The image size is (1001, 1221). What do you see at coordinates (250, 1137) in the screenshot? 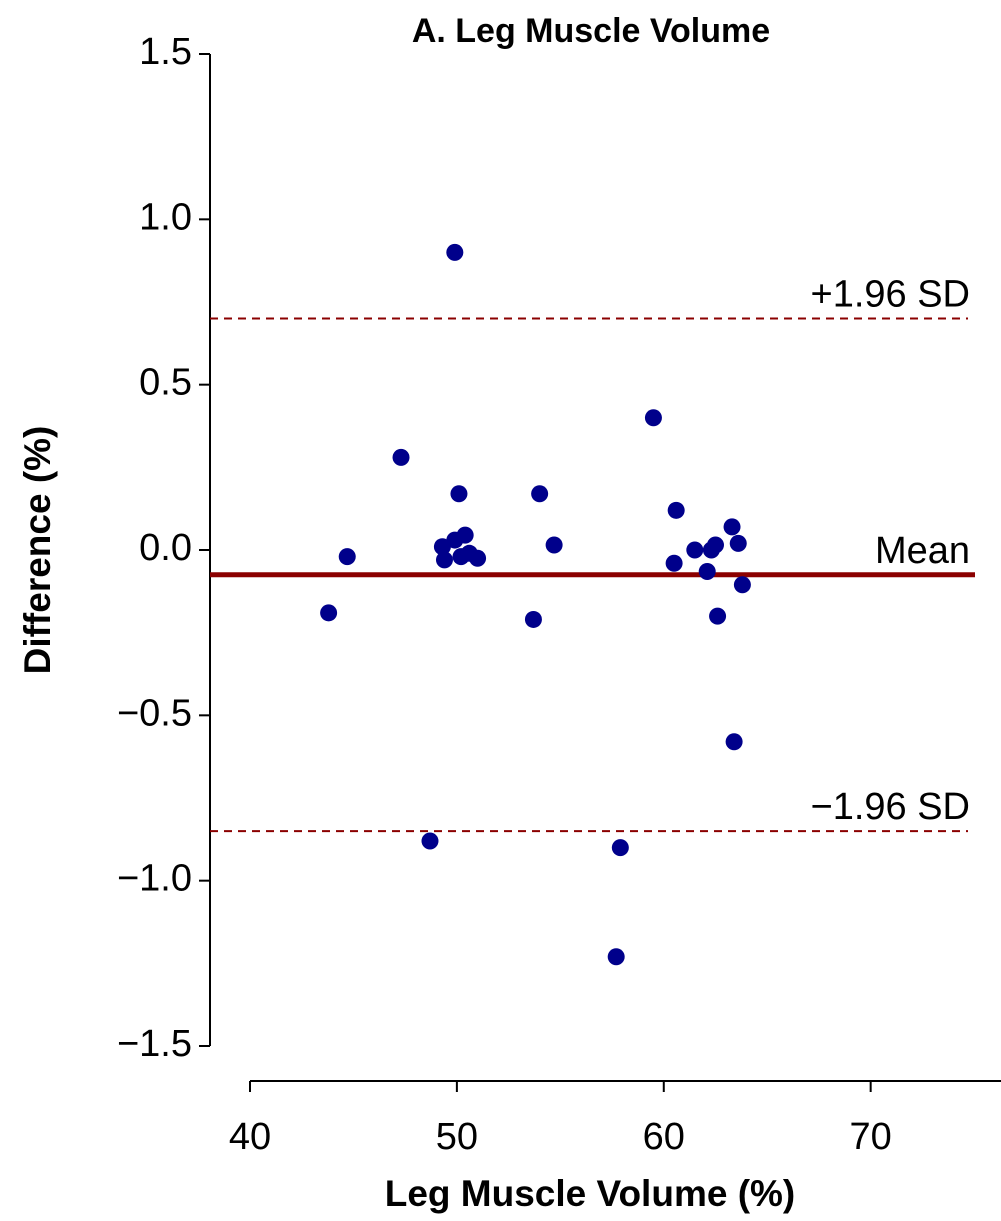
I see `x-tick-label: 40` at bounding box center [250, 1137].